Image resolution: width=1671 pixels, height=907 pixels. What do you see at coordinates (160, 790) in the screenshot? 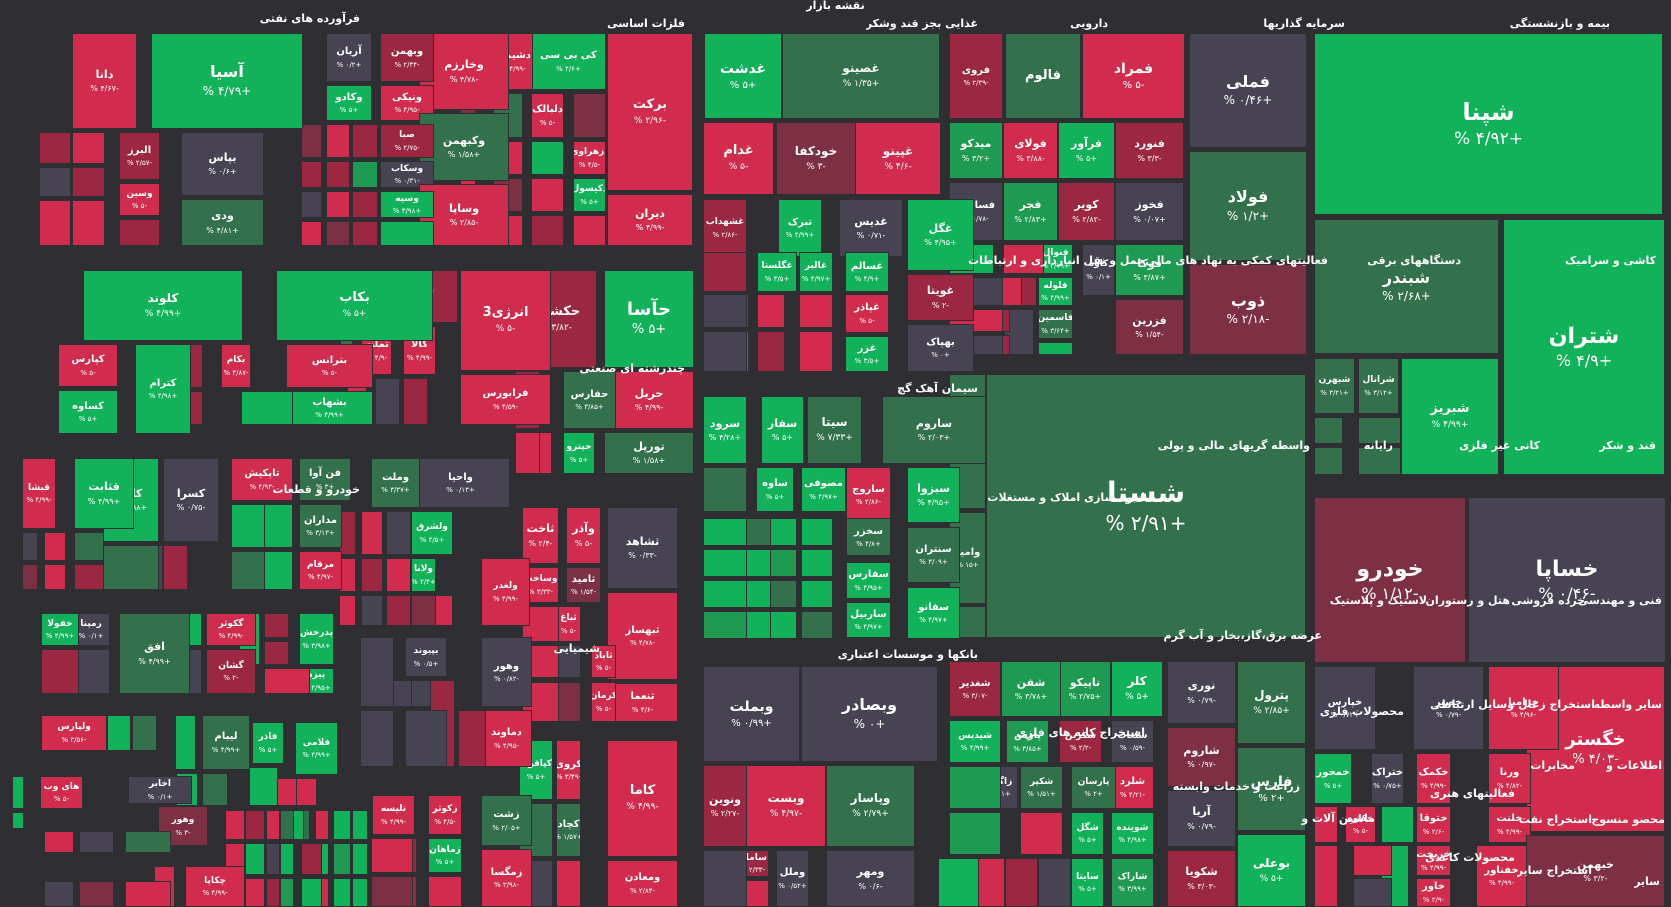
I see `symbol-tile: اخابر +۰/۱ %` at bounding box center [160, 790].